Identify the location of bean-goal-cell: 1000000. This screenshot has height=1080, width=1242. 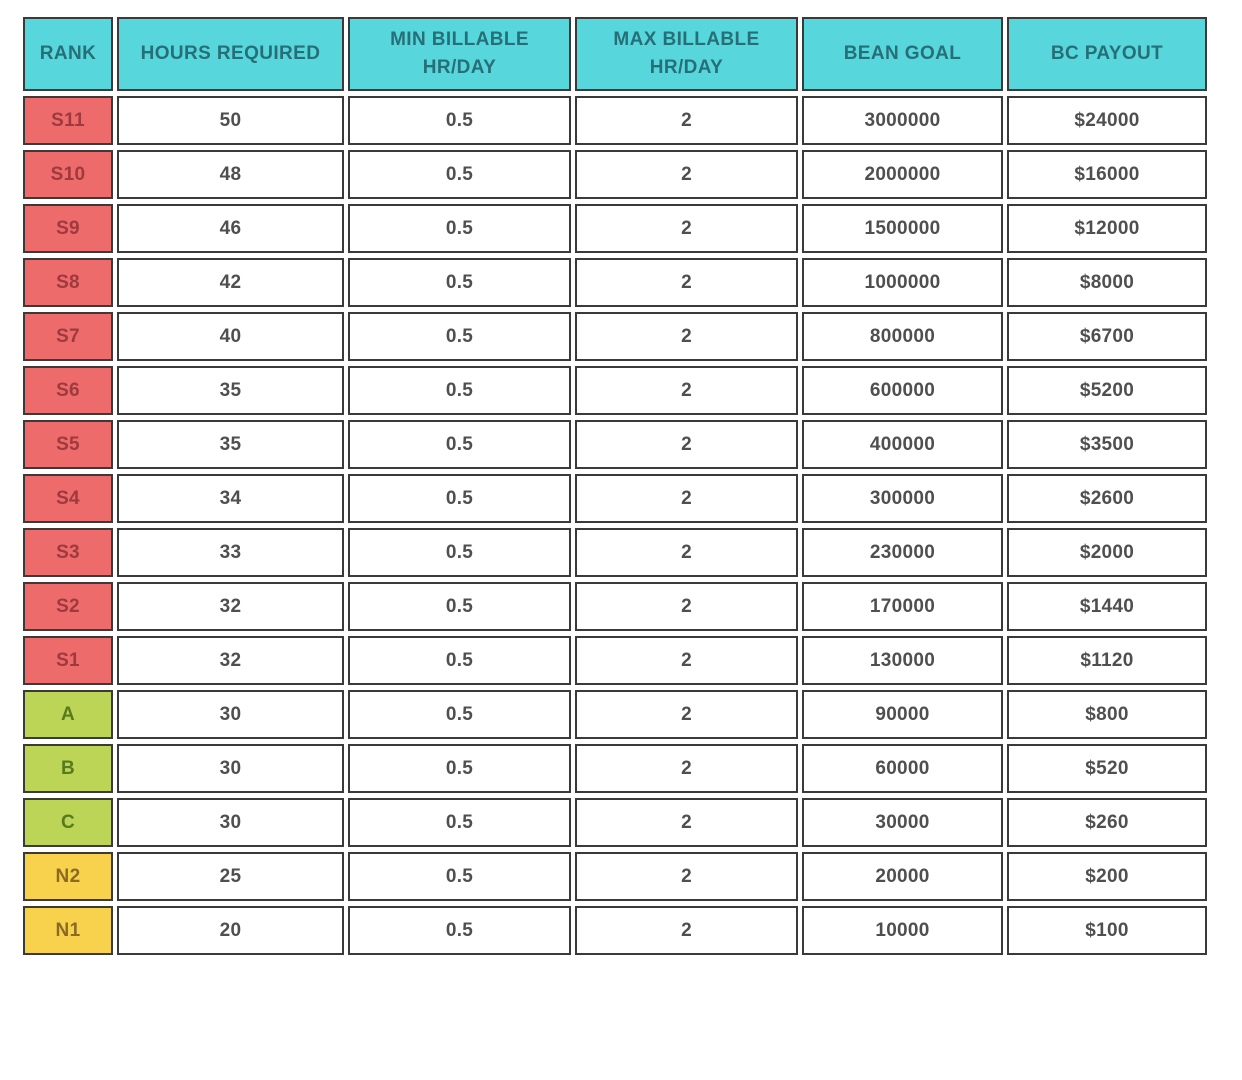
(902, 282).